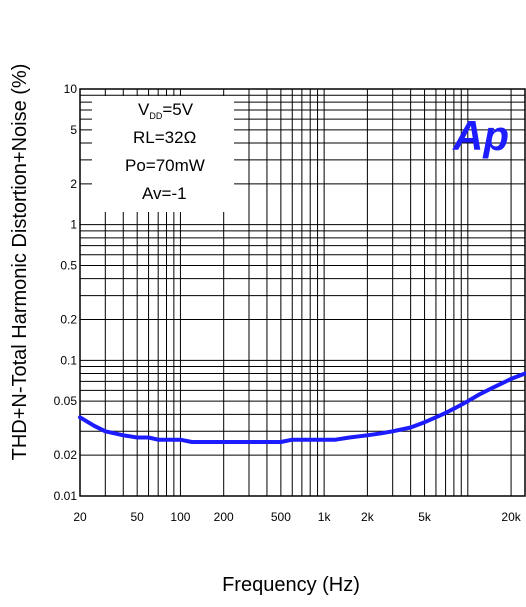 This screenshot has width=526, height=607. What do you see at coordinates (302, 407) in the screenshot?
I see `thd-n-curve` at bounding box center [302, 407].